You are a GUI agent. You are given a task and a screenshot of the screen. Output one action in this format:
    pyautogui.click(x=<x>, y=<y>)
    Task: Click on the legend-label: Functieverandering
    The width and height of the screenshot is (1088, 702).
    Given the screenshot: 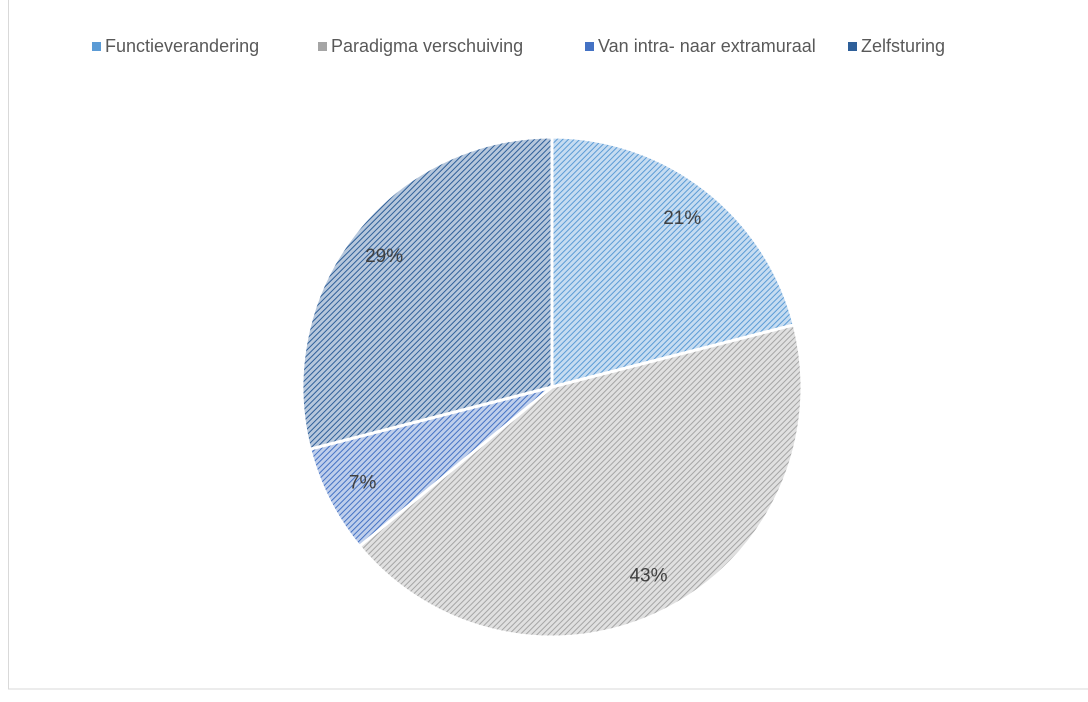 What is the action you would take?
    pyautogui.click(x=182, y=46)
    